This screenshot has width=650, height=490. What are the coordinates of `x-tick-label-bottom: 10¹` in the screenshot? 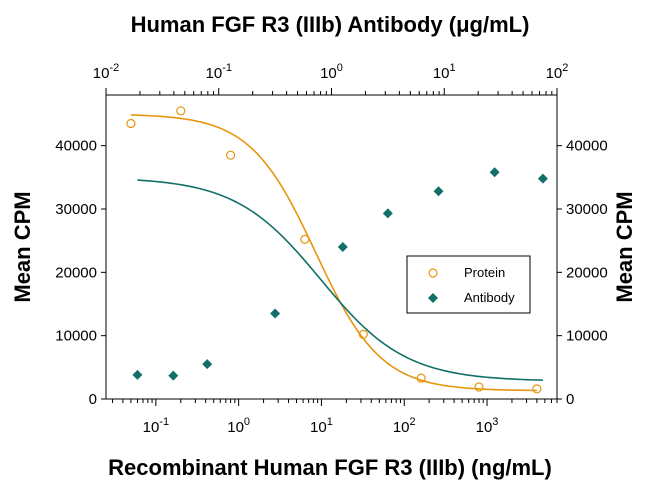 It's located at (321, 426).